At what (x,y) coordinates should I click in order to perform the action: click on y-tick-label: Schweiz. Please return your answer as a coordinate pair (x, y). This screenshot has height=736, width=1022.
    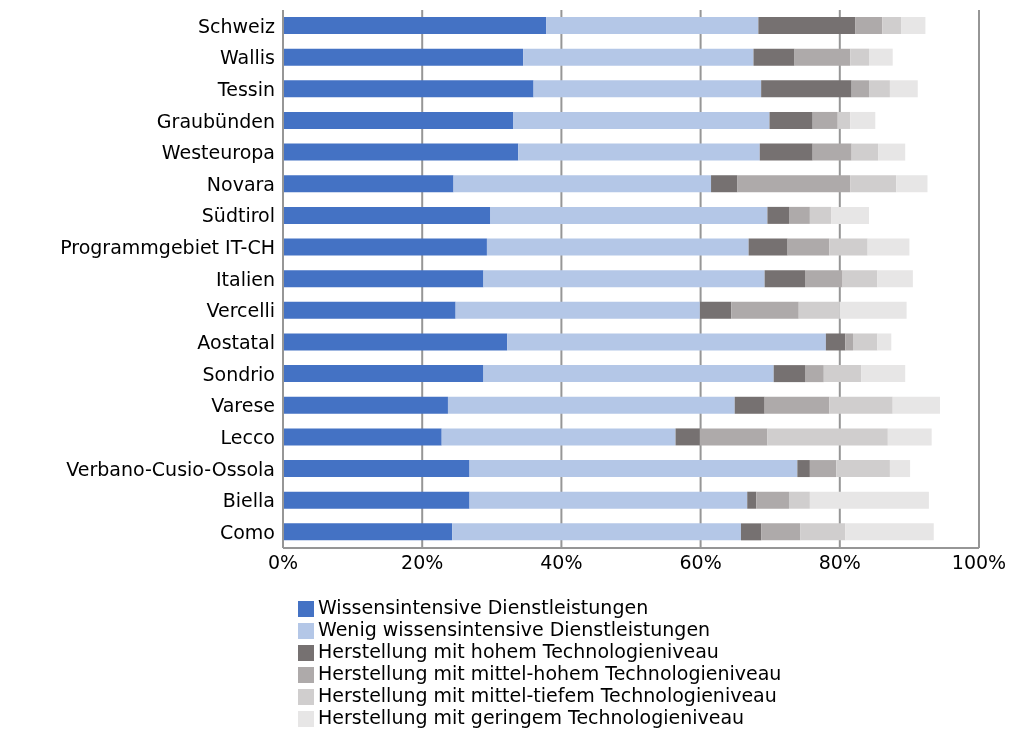
    Looking at the image, I should click on (236, 25).